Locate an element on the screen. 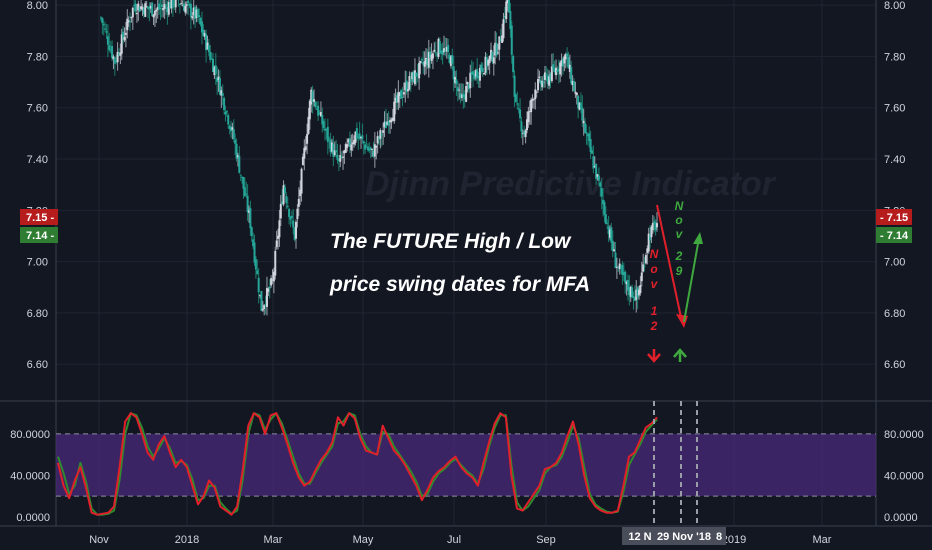 The width and height of the screenshot is (932, 550). high-swing-arrow is located at coordinates (691, 280).